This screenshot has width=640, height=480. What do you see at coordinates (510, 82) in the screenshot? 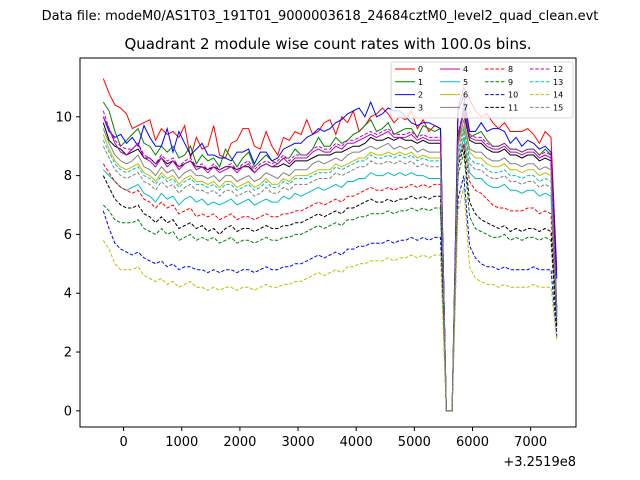
I see `legend-label-9: 9` at bounding box center [510, 82].